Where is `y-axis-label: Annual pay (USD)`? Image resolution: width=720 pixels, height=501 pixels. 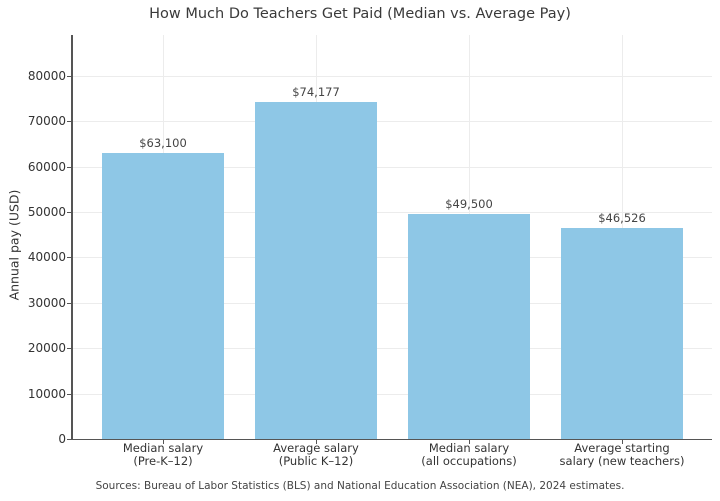 y-axis-label: Annual pay (USD) is located at coordinates (14, 245).